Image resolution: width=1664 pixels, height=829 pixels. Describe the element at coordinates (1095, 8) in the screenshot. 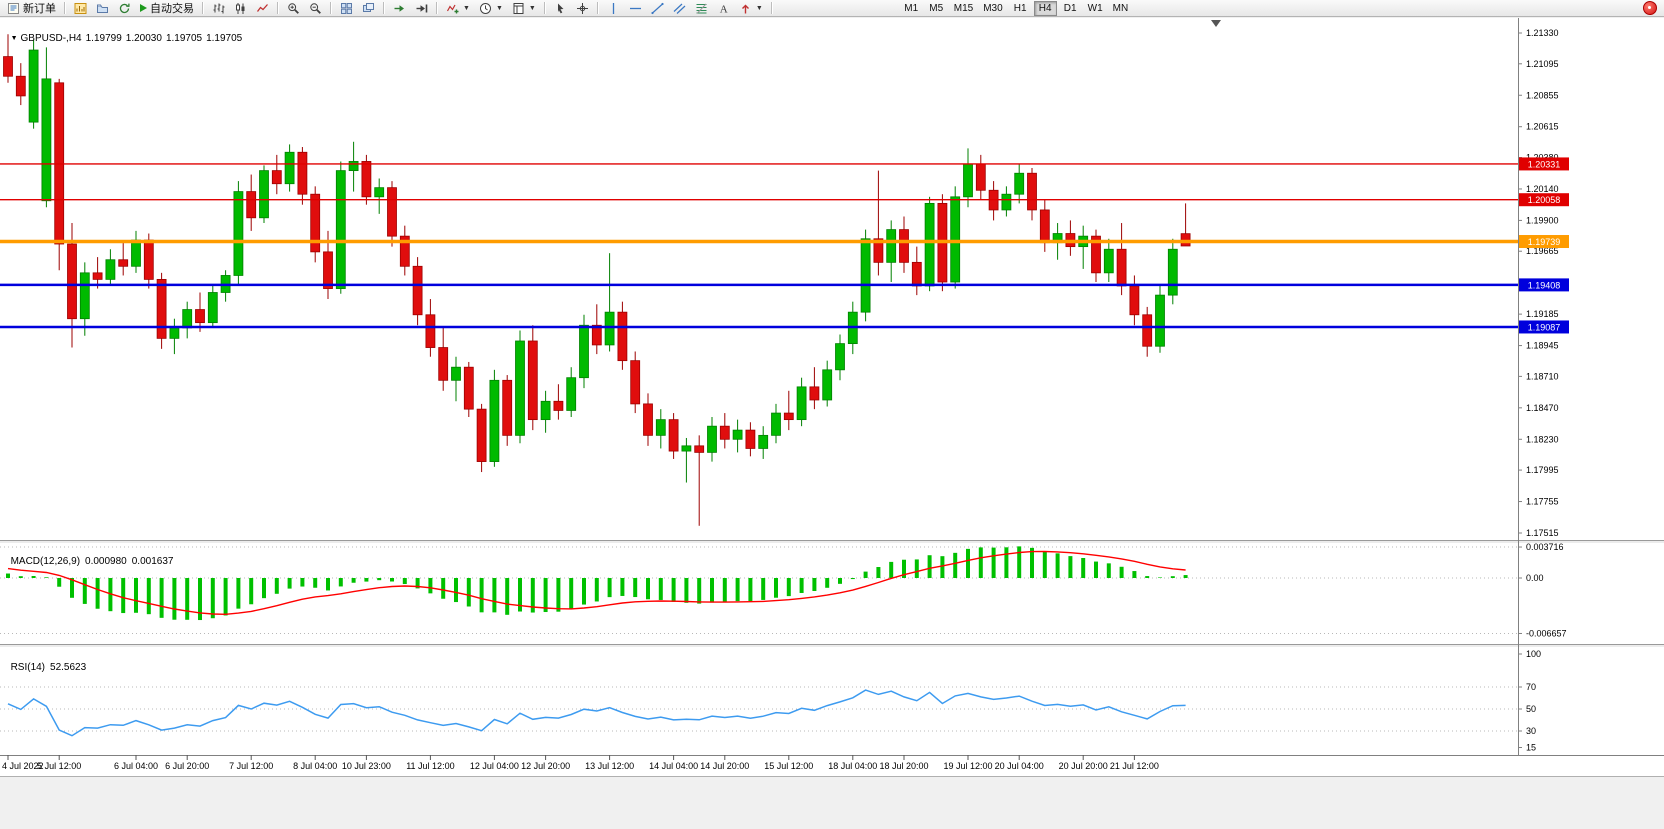

I see `timeframe-w1: W1` at that location.